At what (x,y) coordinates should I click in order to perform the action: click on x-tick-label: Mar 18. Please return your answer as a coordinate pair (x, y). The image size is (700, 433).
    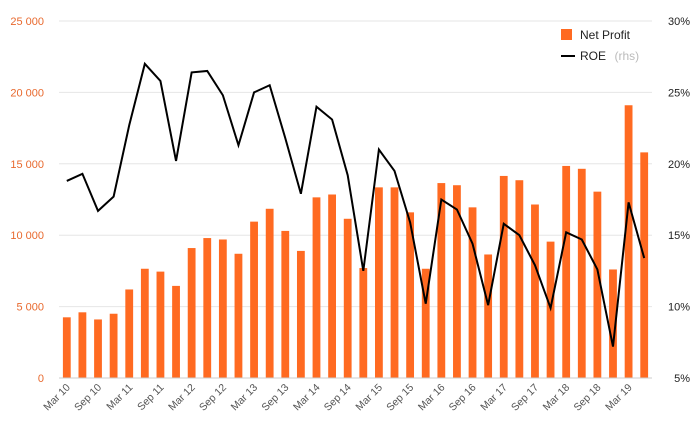
    Looking at the image, I should click on (557, 398).